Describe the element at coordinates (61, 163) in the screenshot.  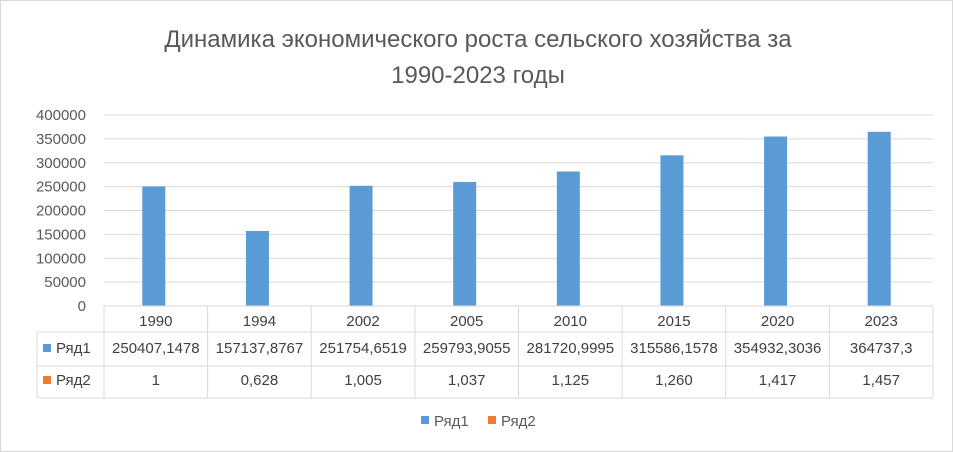
I see `y-tick-label: 300000` at that location.